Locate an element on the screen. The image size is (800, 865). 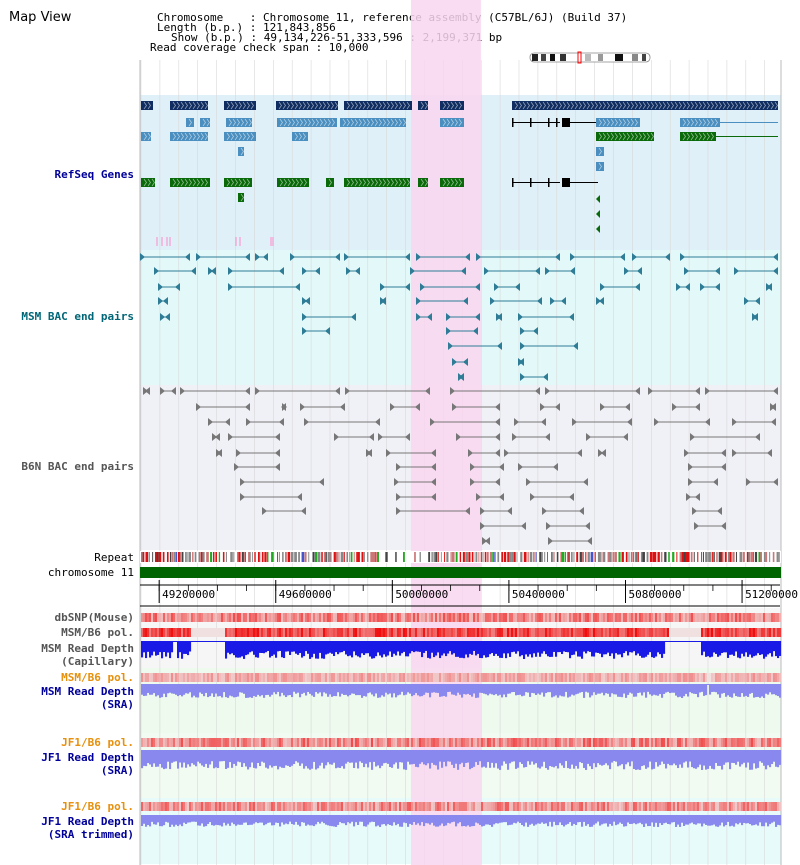
track-label-jf1-pol-1: JF1/B6 pol. is located at coordinates (97, 742).